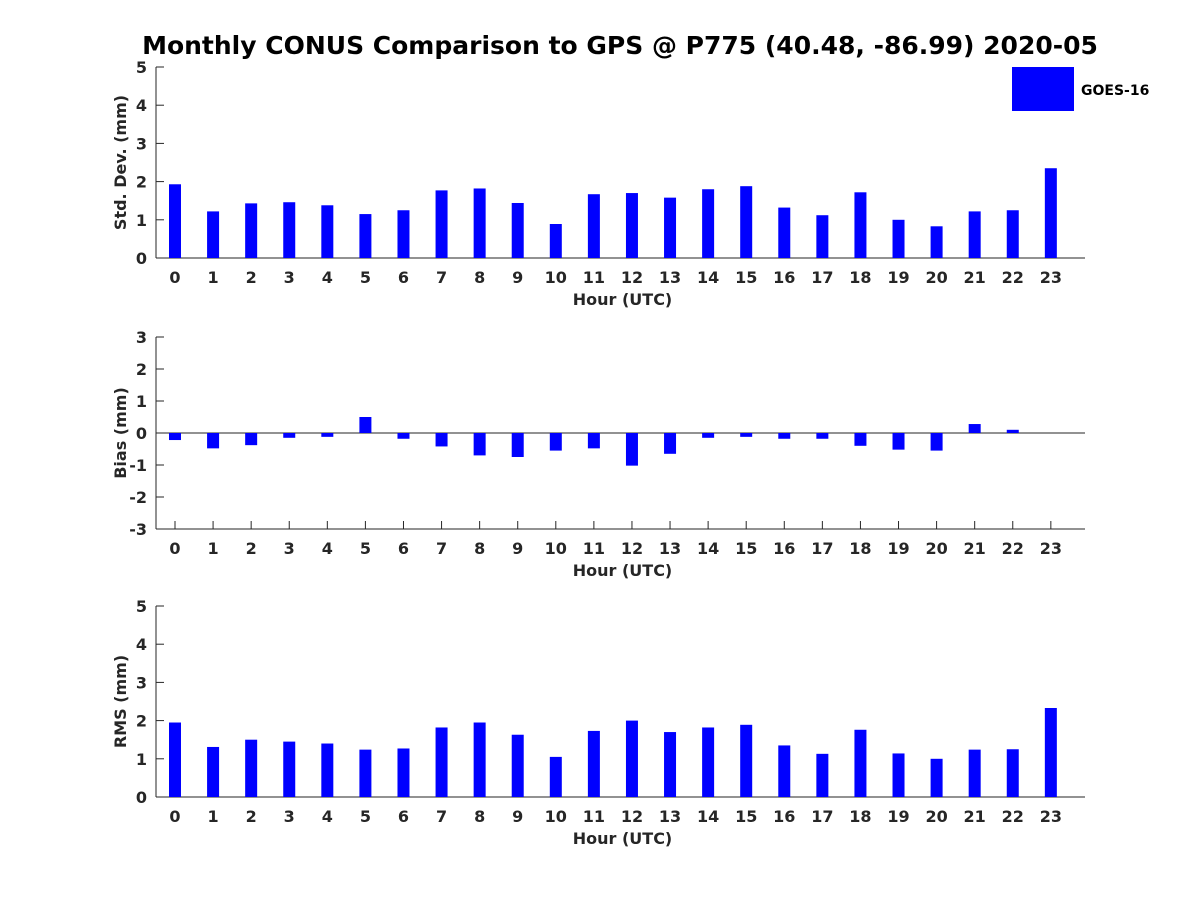 The image size is (1200, 900). I want to click on x-tick-label: 8, so click(479, 816).